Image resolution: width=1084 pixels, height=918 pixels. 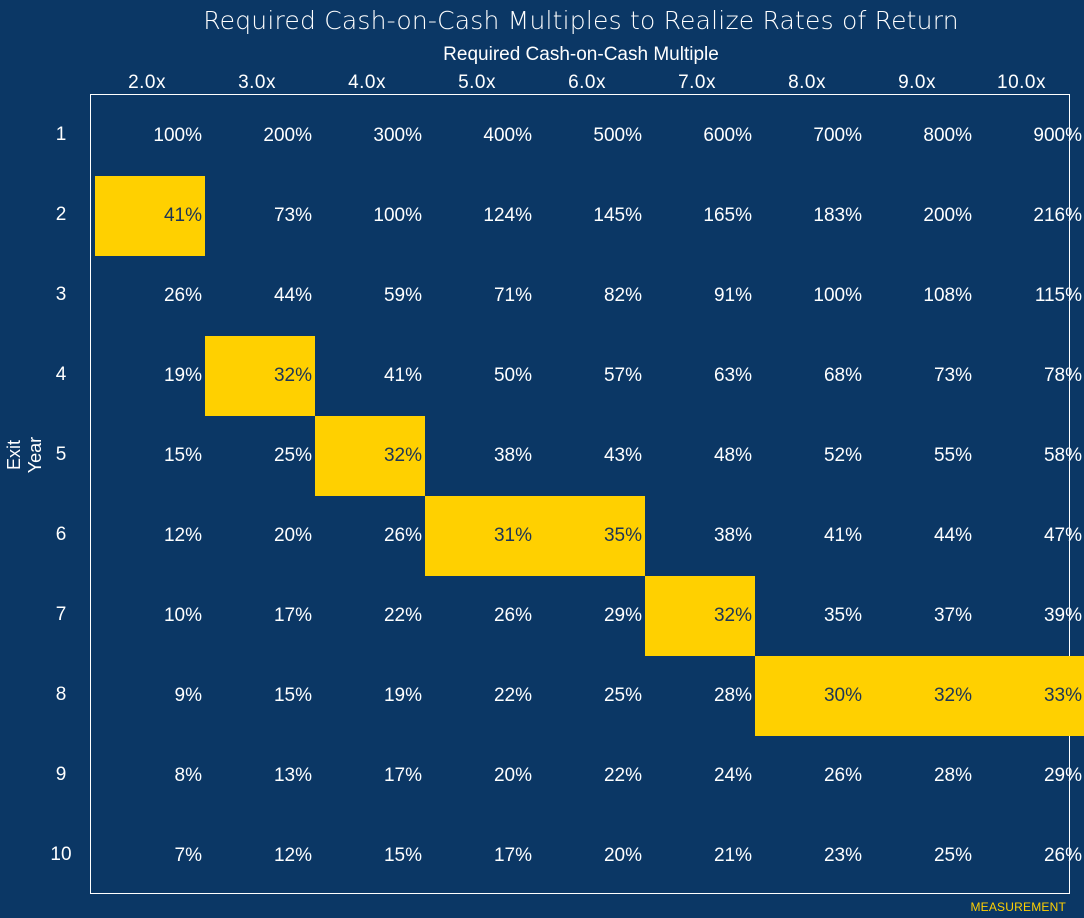 I want to click on highlighted-cell: 32%, so click(x=920, y=696).